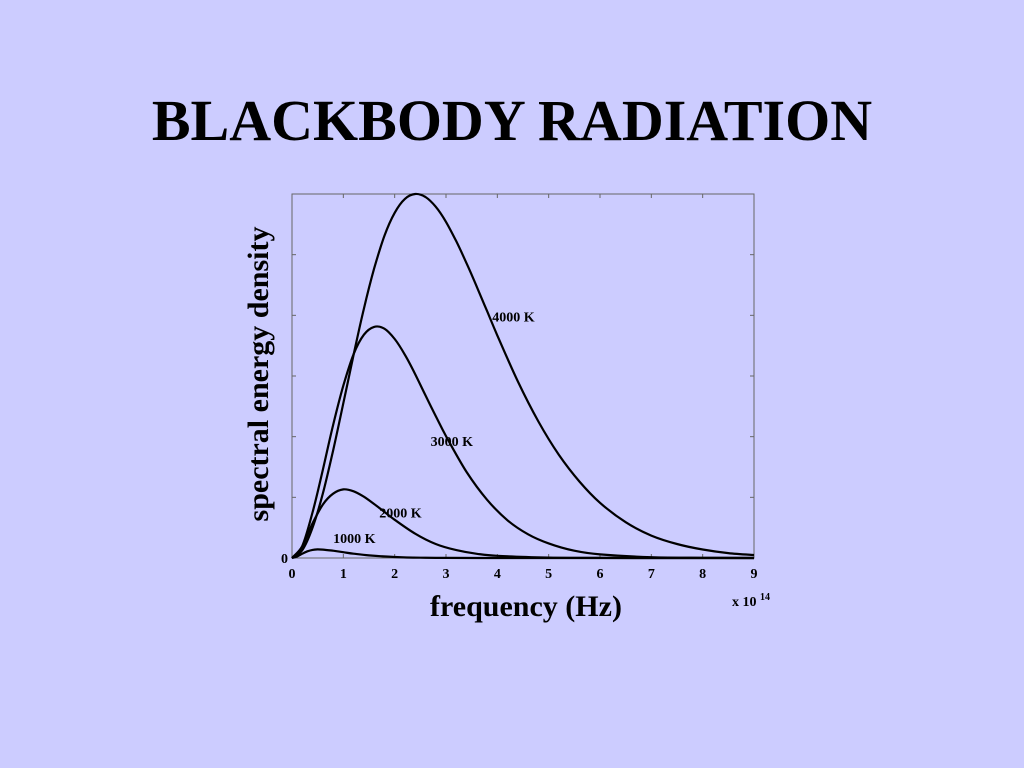  I want to click on x-tick-label: 7, so click(651, 574).